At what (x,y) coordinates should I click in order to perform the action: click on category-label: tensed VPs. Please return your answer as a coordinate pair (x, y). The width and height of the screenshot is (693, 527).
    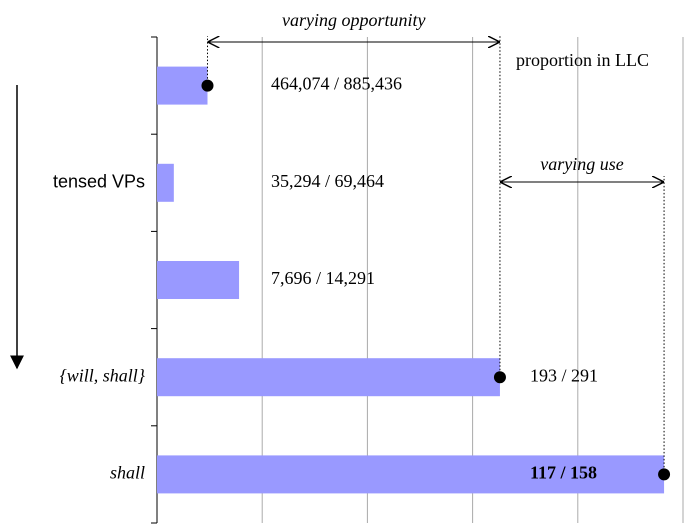
    Looking at the image, I should click on (99, 182).